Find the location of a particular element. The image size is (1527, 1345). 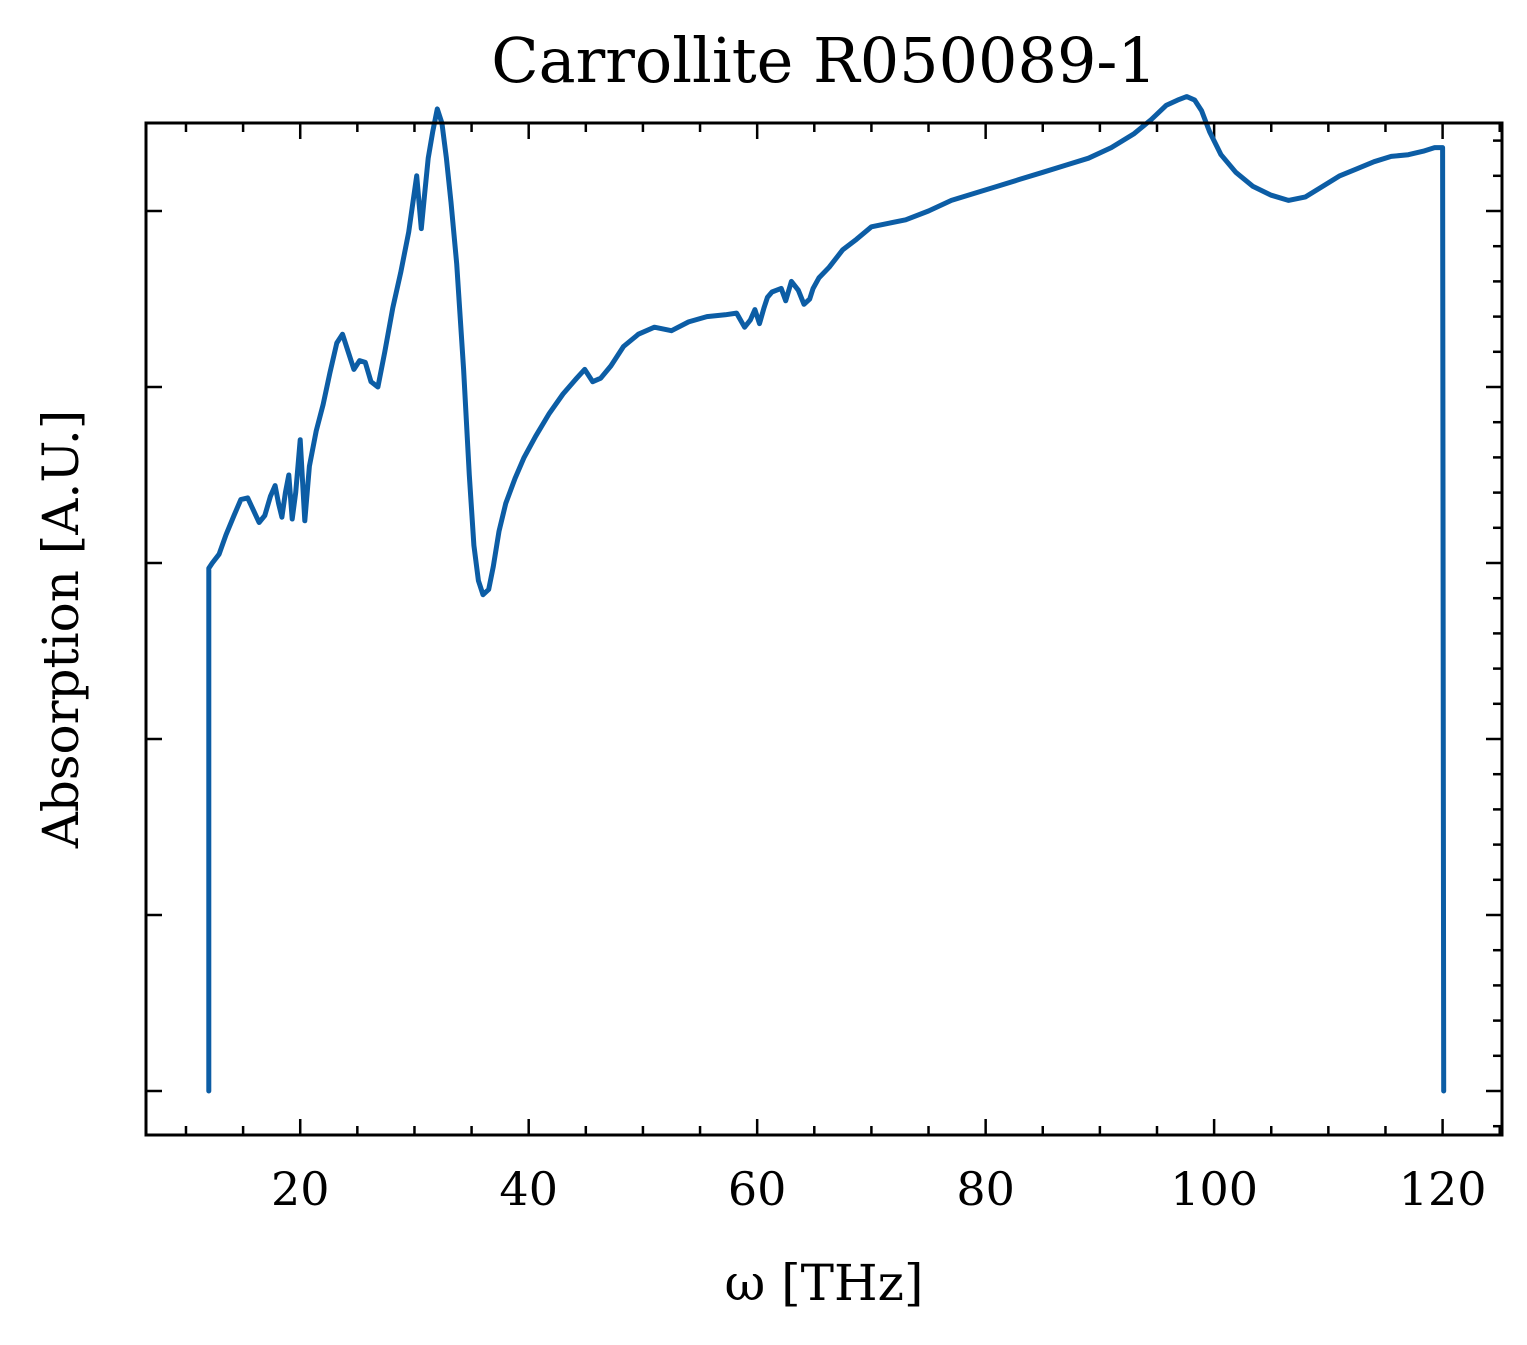

x-tick-label: 20 is located at coordinates (300, 1189).